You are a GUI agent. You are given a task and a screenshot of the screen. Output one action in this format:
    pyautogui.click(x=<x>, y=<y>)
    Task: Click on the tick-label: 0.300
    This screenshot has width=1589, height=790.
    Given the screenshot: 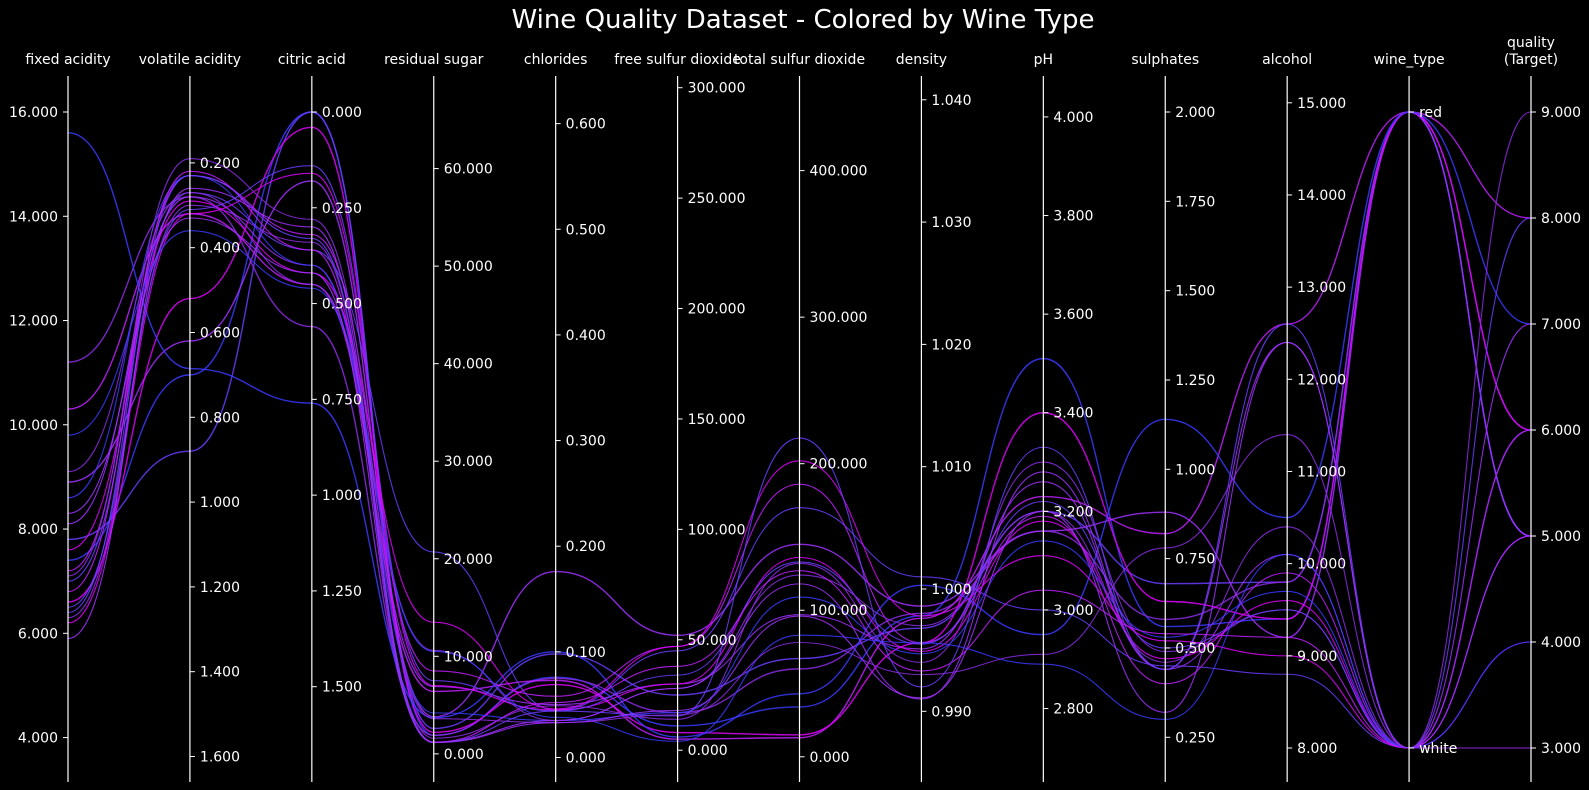 What is the action you would take?
    pyautogui.click(x=586, y=442)
    